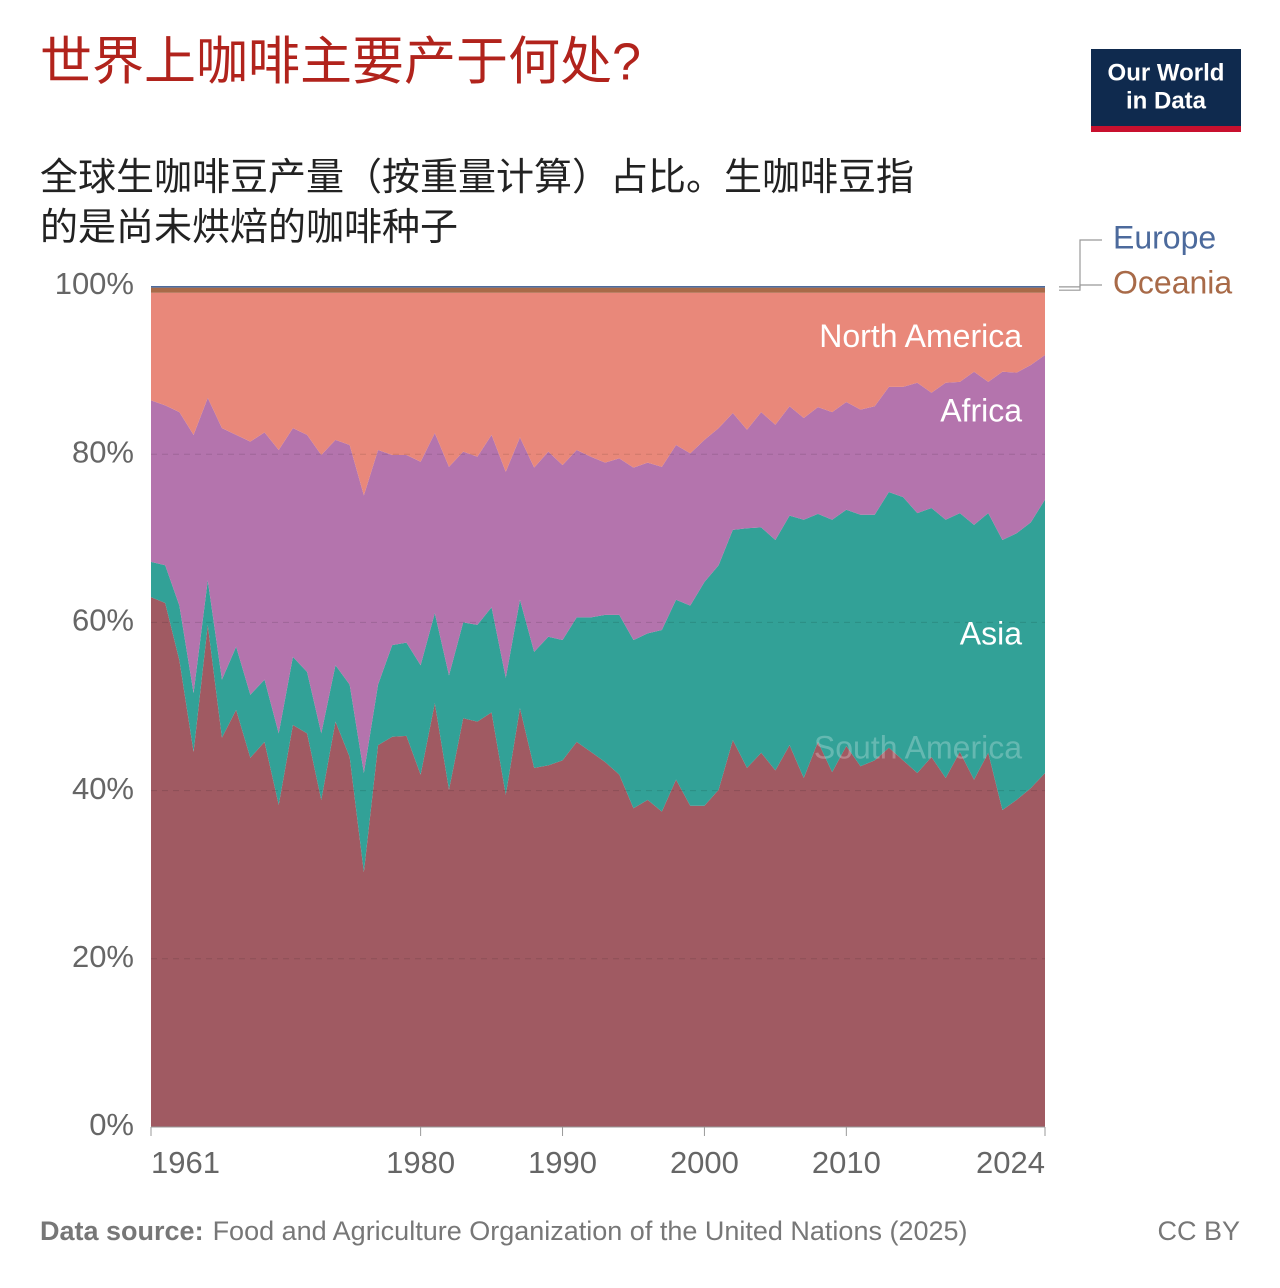 Image resolution: width=1280 pixels, height=1288 pixels. Describe the element at coordinates (103, 788) in the screenshot. I see `y-tick-label: 40%` at that location.